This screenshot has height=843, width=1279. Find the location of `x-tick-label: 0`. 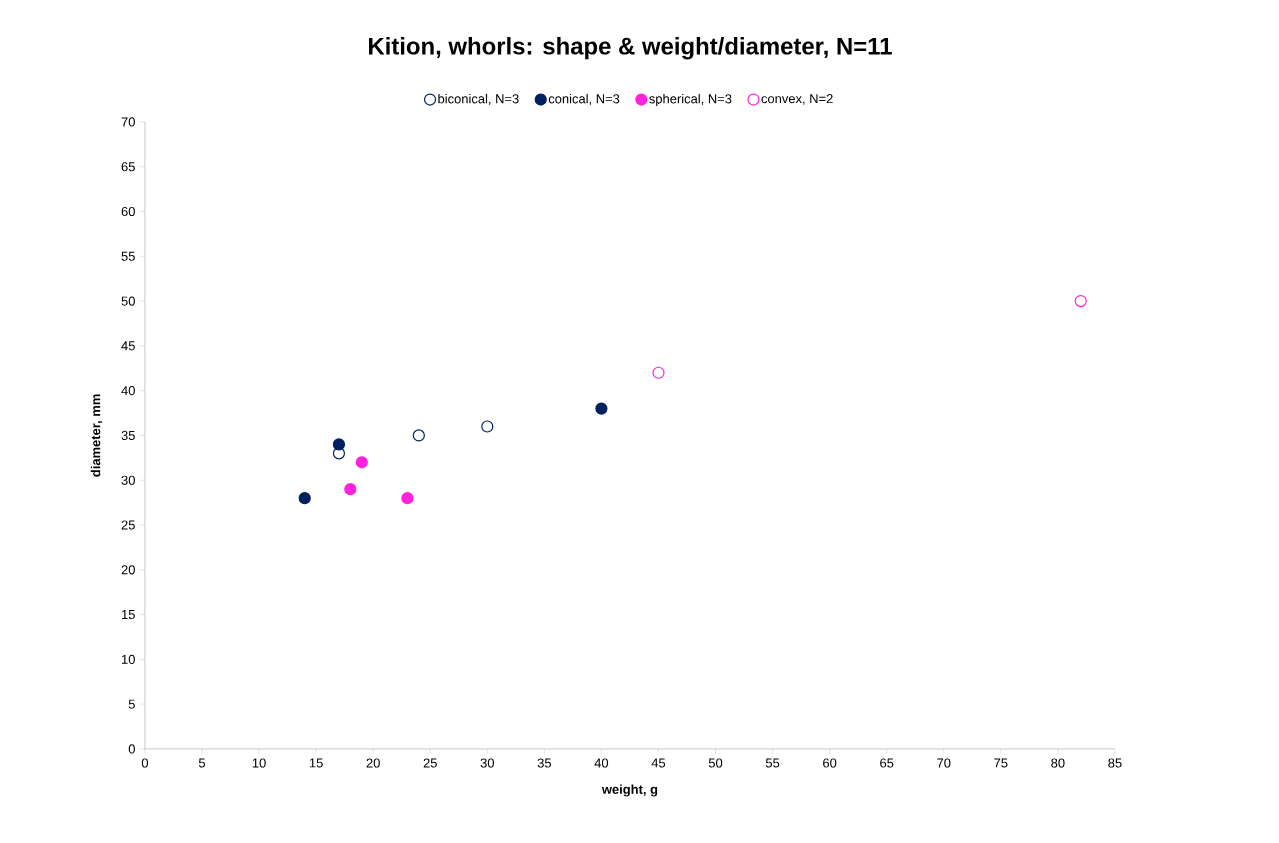

x-tick-label: 0 is located at coordinates (145, 763).